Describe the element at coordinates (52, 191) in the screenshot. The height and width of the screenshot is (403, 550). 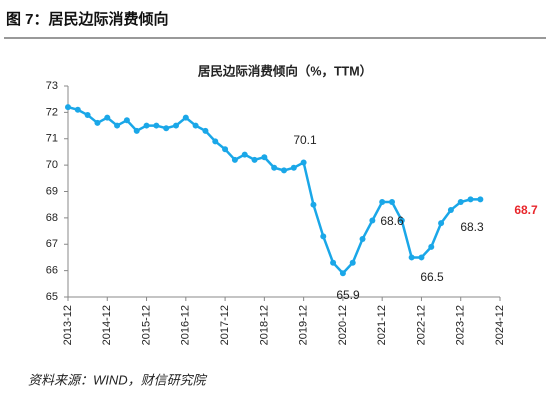
I see `y-tick-label: 69` at that location.